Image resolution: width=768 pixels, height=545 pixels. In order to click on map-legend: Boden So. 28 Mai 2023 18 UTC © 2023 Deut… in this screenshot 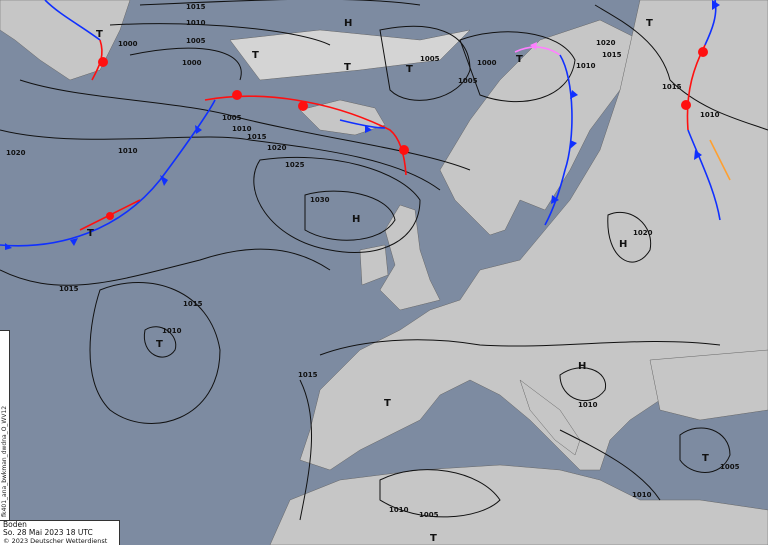, I will do `click(60, 532)`.